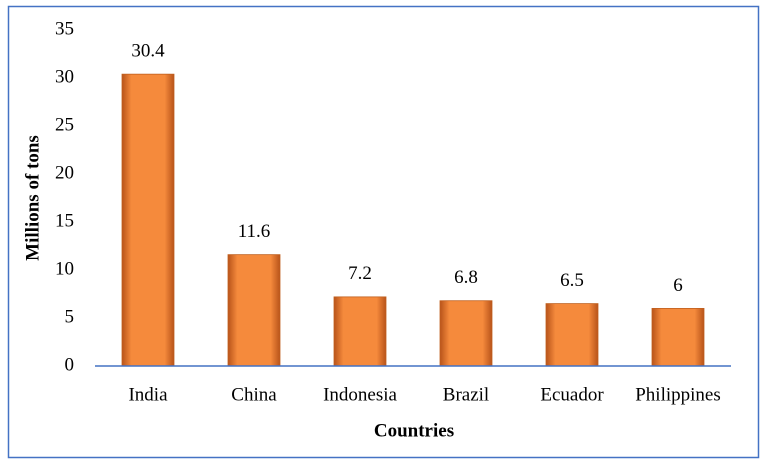 Image resolution: width=767 pixels, height=464 pixels. What do you see at coordinates (254, 394) in the screenshot?
I see `x-tick-label: China` at bounding box center [254, 394].